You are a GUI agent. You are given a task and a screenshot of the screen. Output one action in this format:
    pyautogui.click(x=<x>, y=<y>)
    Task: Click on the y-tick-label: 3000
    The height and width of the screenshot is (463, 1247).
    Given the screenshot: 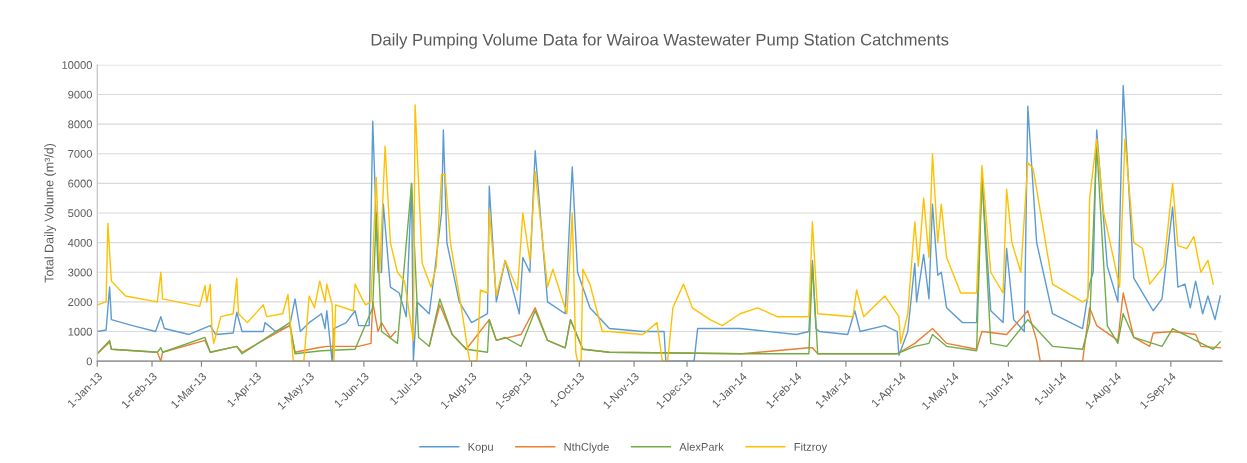 What is the action you would take?
    pyautogui.click(x=80, y=272)
    